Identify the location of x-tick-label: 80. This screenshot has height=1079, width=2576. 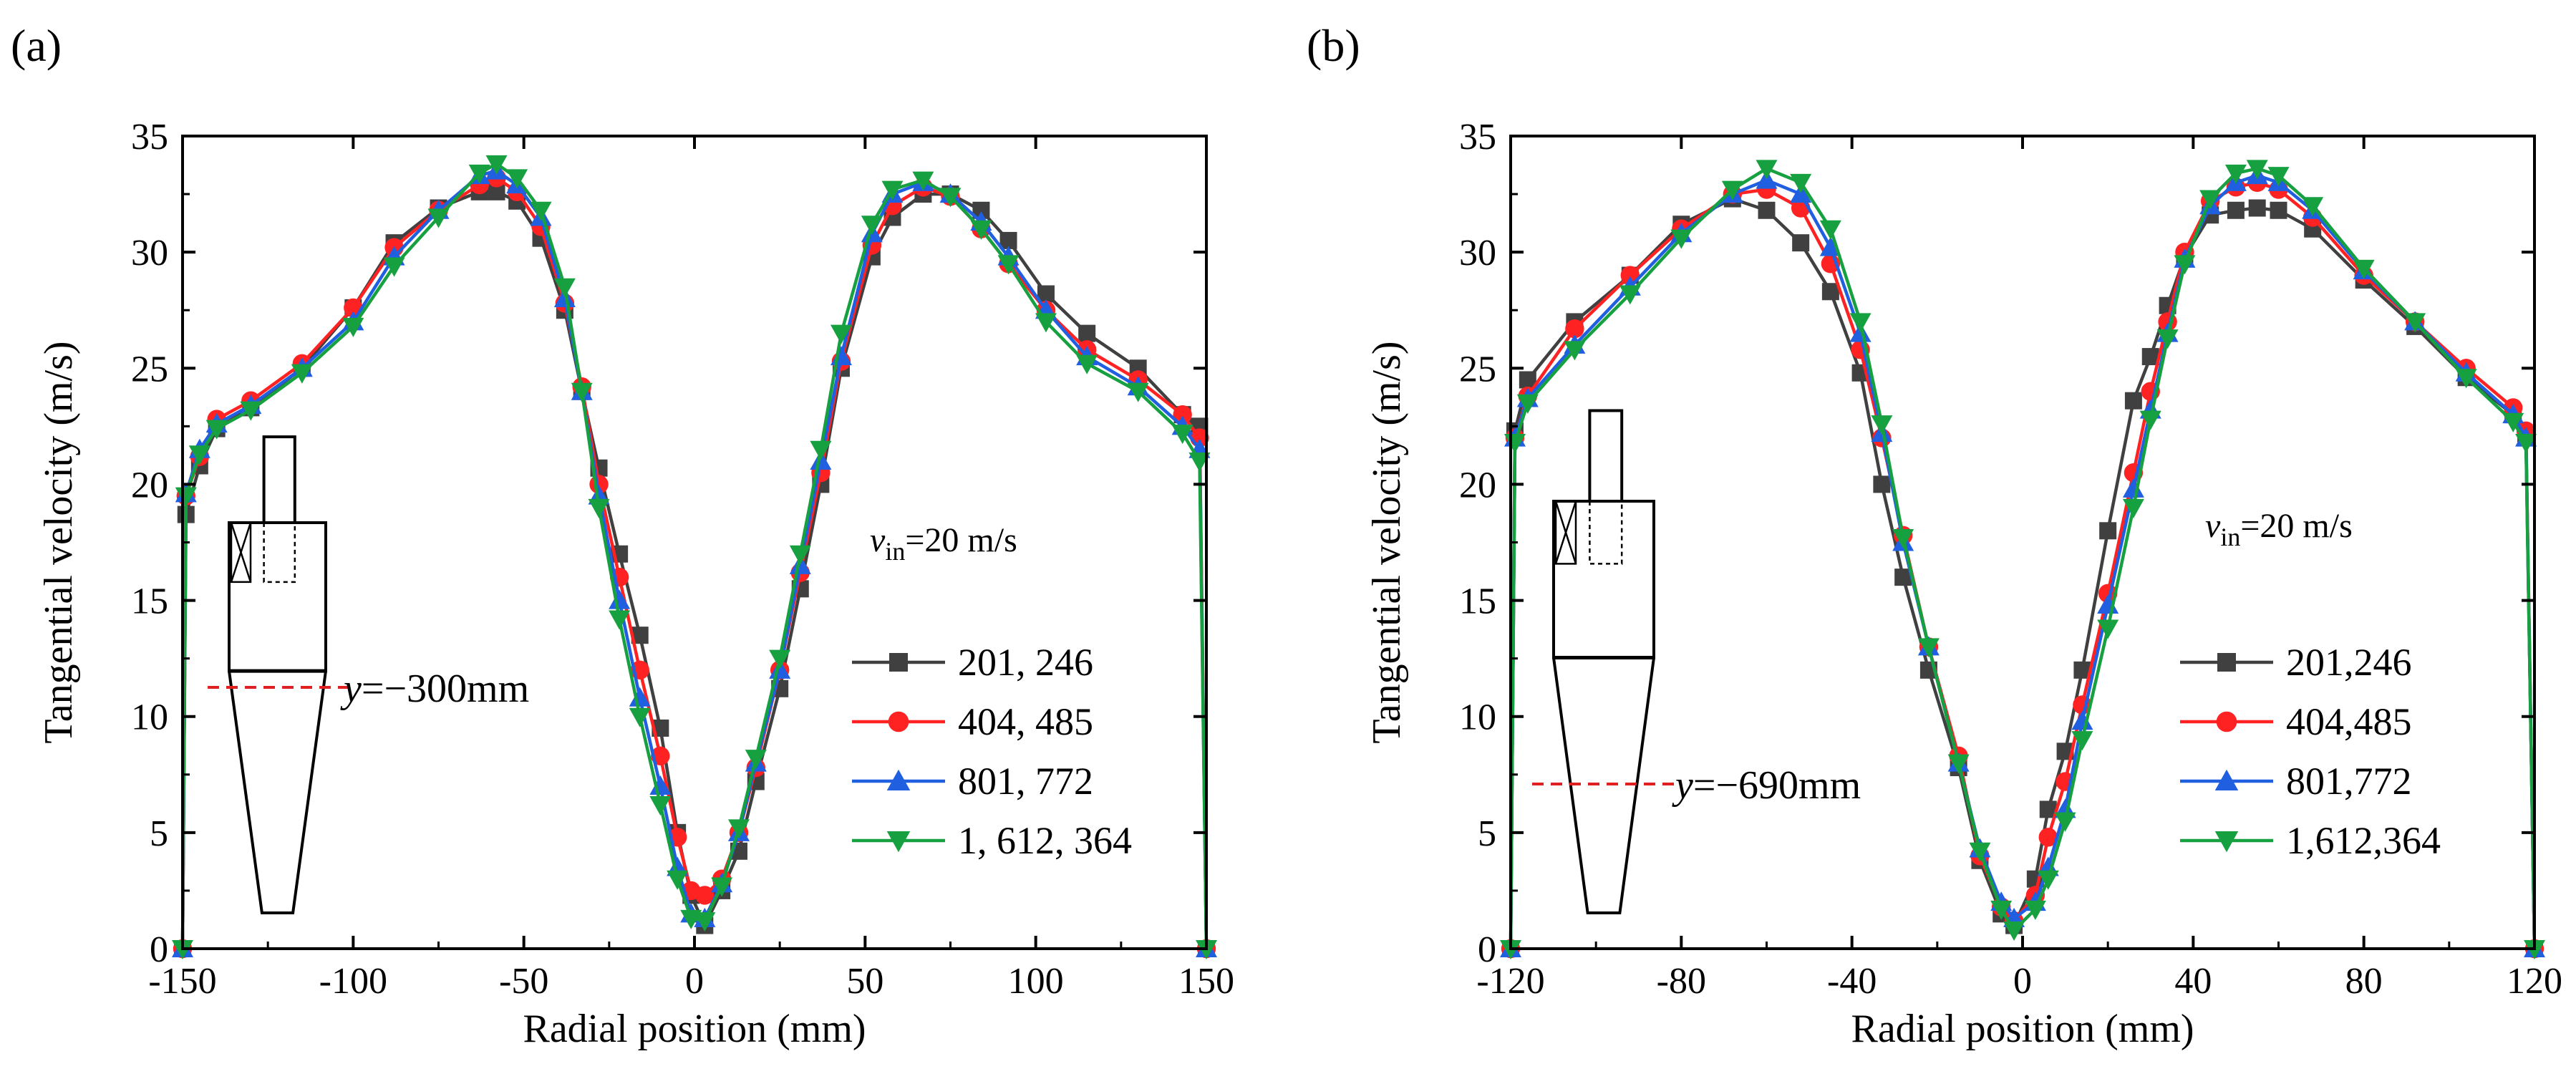
(2364, 981).